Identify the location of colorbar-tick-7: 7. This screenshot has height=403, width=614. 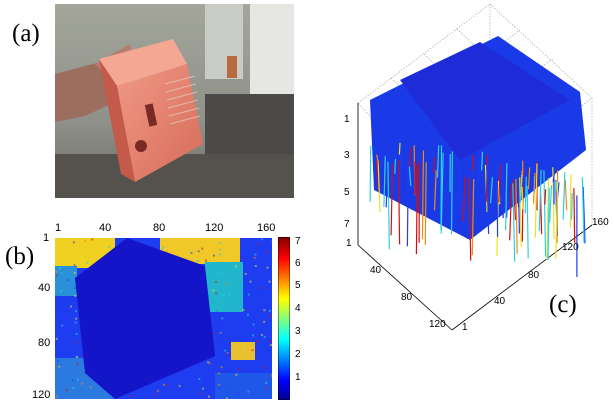
(298, 241).